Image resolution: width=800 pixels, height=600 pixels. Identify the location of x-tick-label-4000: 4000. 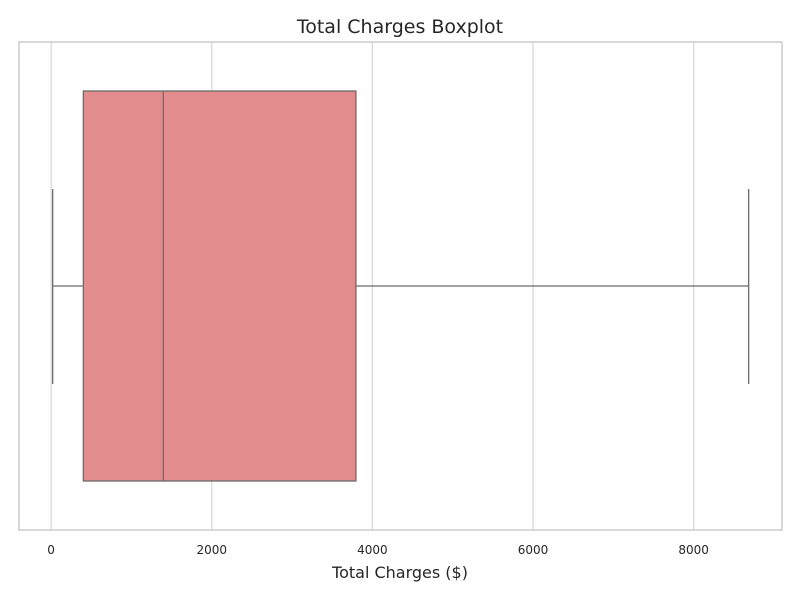
(372, 550).